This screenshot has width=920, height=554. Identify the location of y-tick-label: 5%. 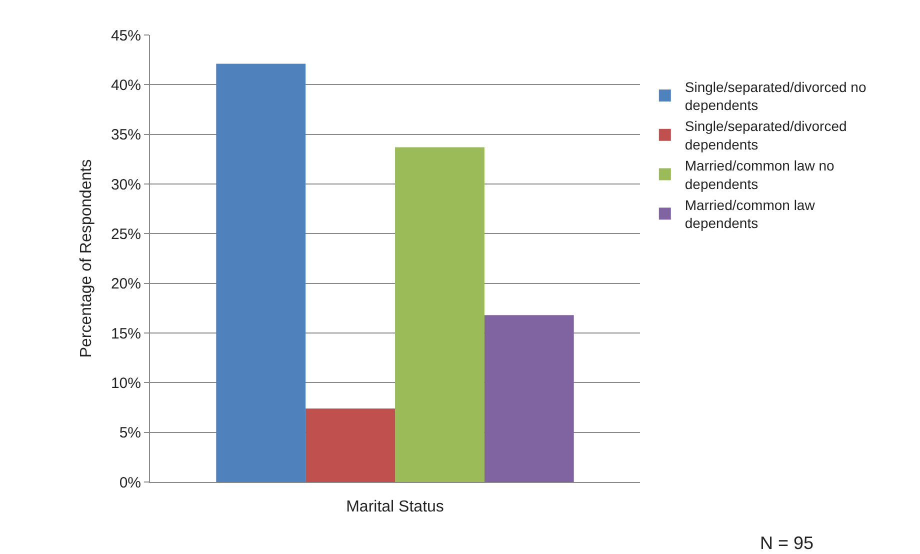
(130, 433).